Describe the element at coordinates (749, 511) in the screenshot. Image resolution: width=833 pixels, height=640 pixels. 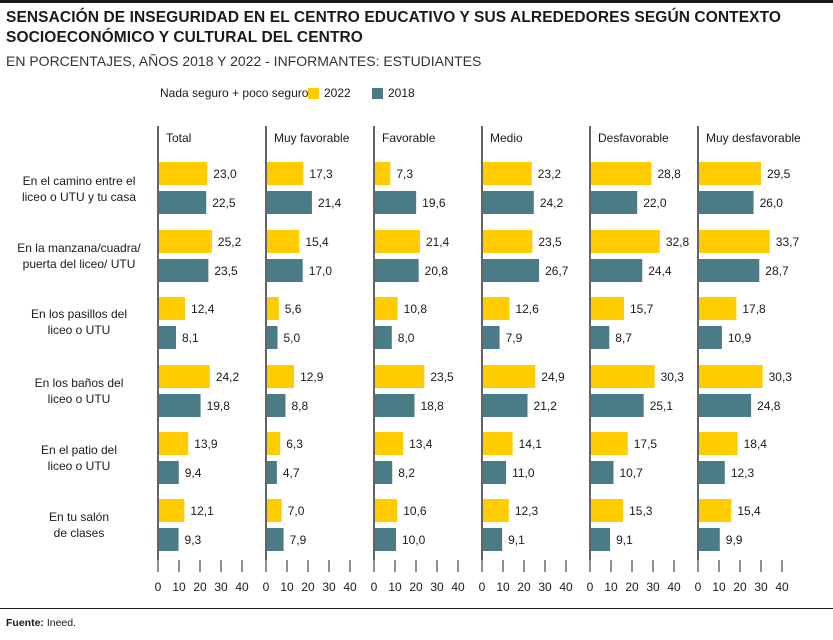
I see `data-label-2022-muy-desfavorable-r5: 15,4` at that location.